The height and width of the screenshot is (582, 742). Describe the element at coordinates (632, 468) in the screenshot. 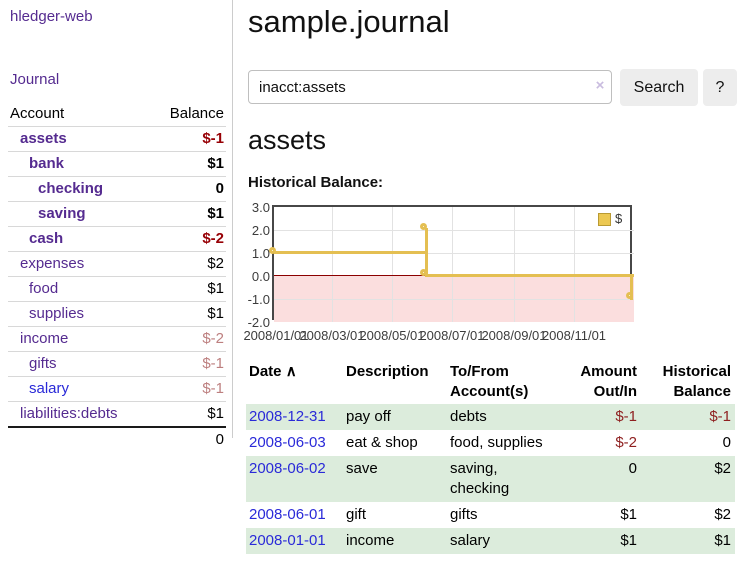

I see `transaction-amount: 0` at that location.